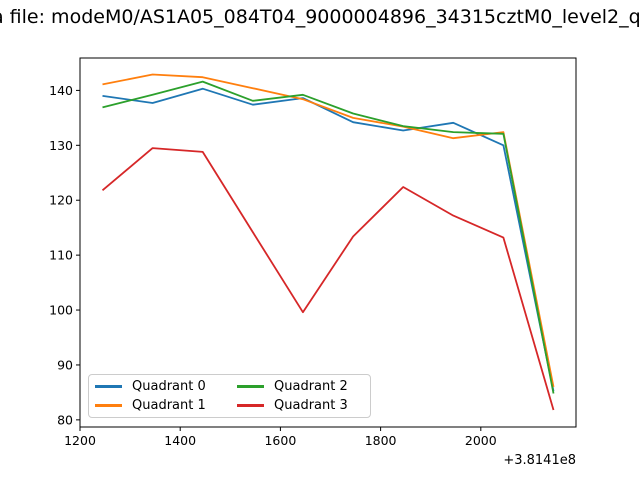 This screenshot has height=480, width=640. I want to click on legend-item-quadrant-1: Quadrant 1, so click(166, 405).